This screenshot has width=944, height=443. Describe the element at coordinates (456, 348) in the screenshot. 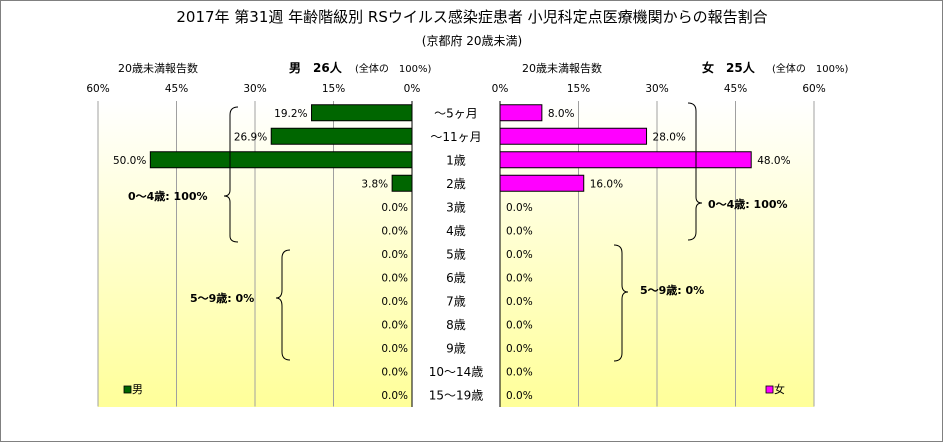

I see `age-category-label: 9歳` at that location.